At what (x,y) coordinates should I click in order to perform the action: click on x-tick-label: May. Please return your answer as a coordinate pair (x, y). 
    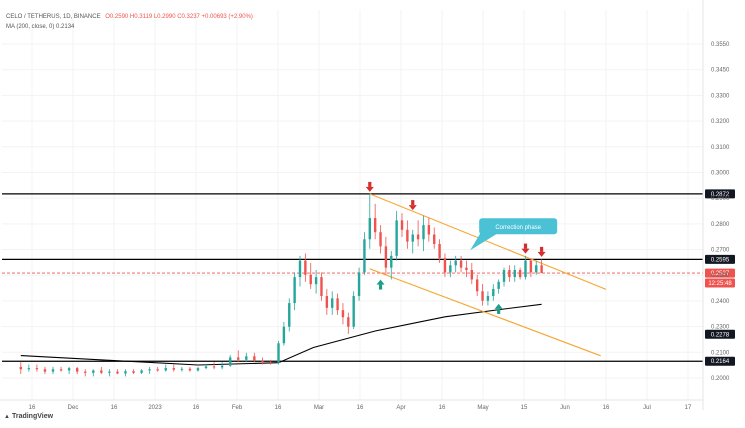
    Looking at the image, I should click on (482, 408).